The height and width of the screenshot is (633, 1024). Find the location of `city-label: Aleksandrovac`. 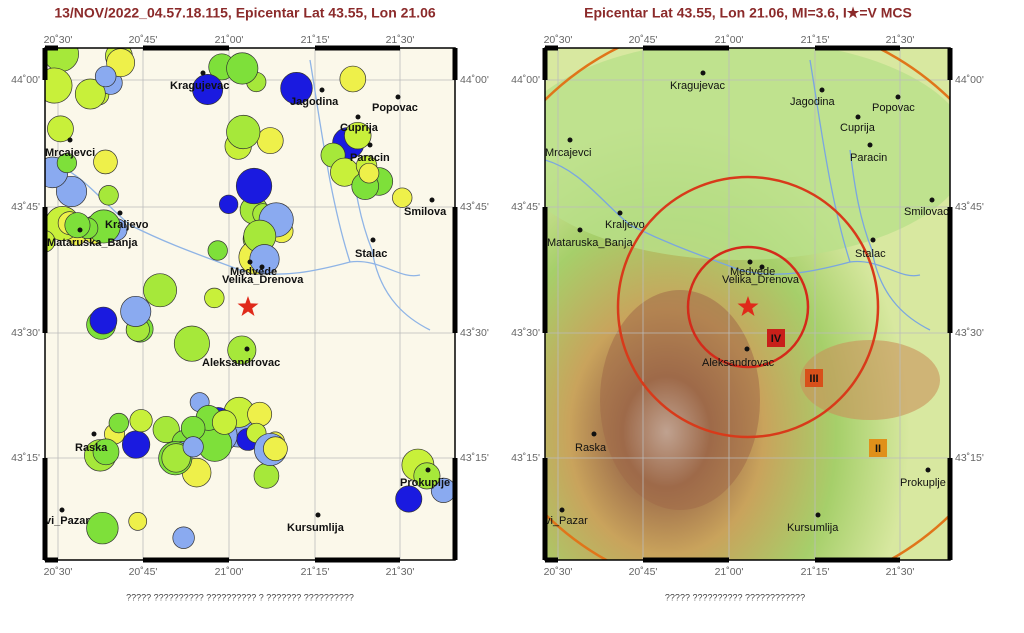

city-label: Aleksandrovac is located at coordinates (241, 363).